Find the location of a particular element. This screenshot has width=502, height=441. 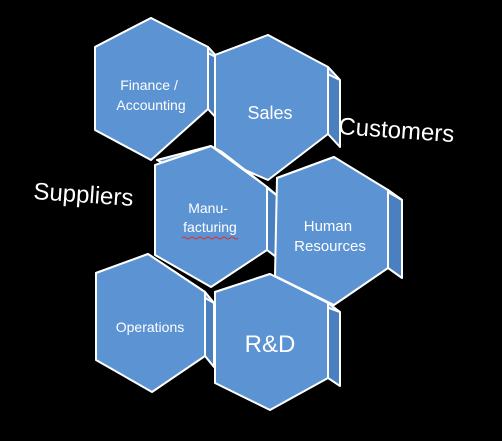

manufacturing-label-line-2: facturing is located at coordinates (210, 227).